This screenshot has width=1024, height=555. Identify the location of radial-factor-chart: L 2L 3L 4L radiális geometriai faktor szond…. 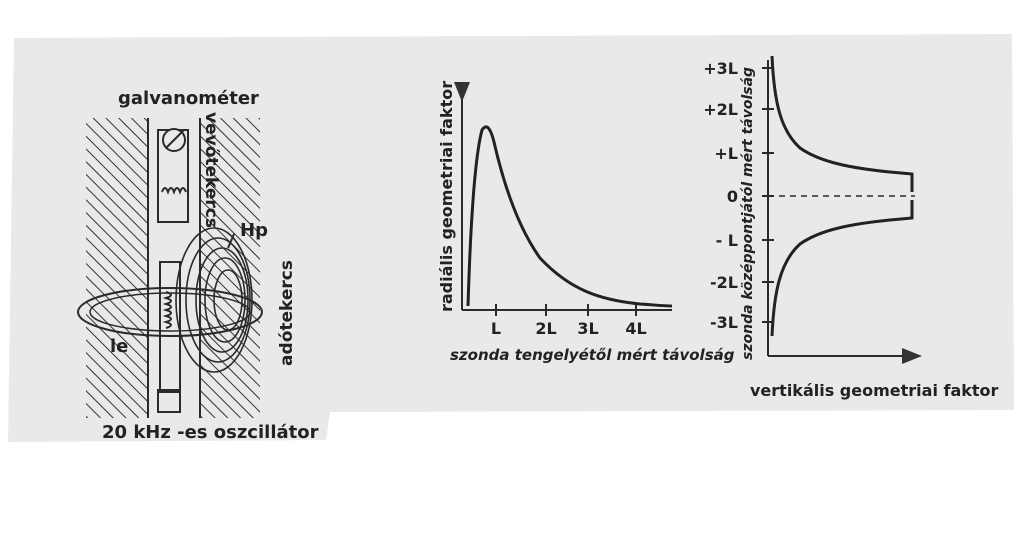
(586, 222).